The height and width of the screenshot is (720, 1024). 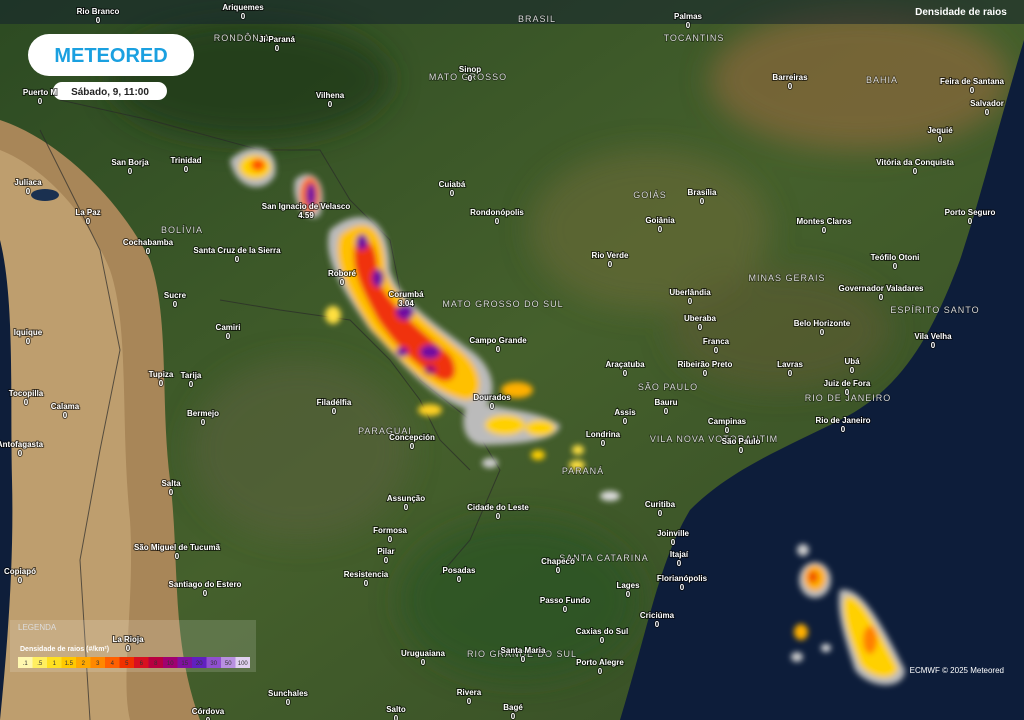 What do you see at coordinates (628, 585) in the screenshot?
I see `place-name: Lages` at bounding box center [628, 585].